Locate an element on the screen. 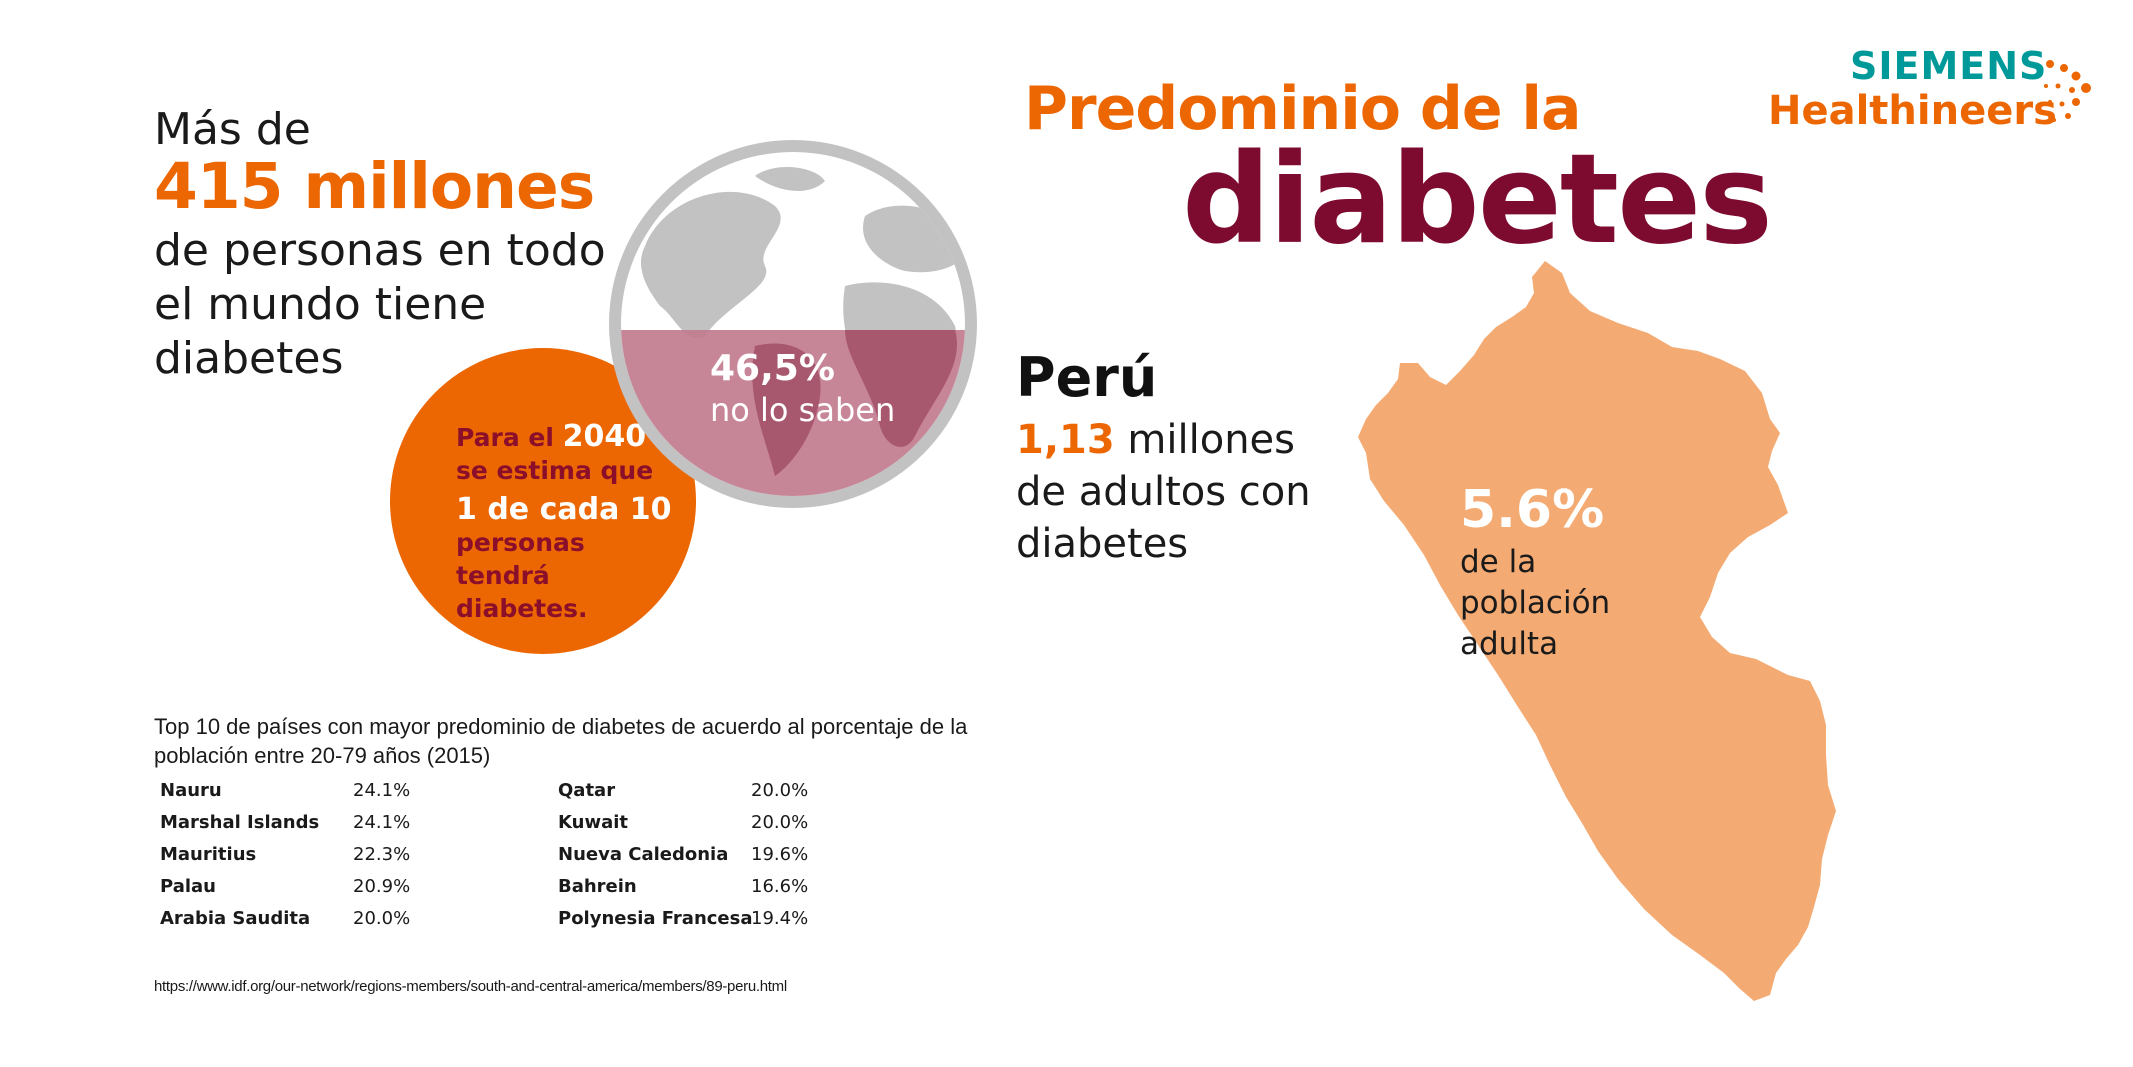  table-cell-country: Arabia Saudita is located at coordinates (235, 918).